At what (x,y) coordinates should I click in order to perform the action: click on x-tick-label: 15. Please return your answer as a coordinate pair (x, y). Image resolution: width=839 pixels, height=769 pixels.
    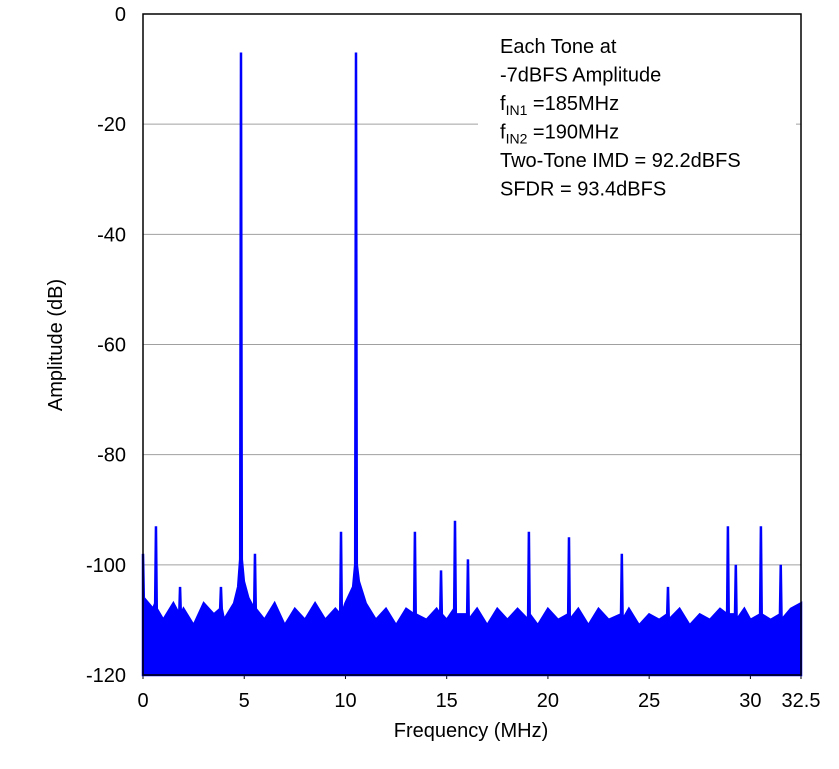
    Looking at the image, I should click on (447, 701).